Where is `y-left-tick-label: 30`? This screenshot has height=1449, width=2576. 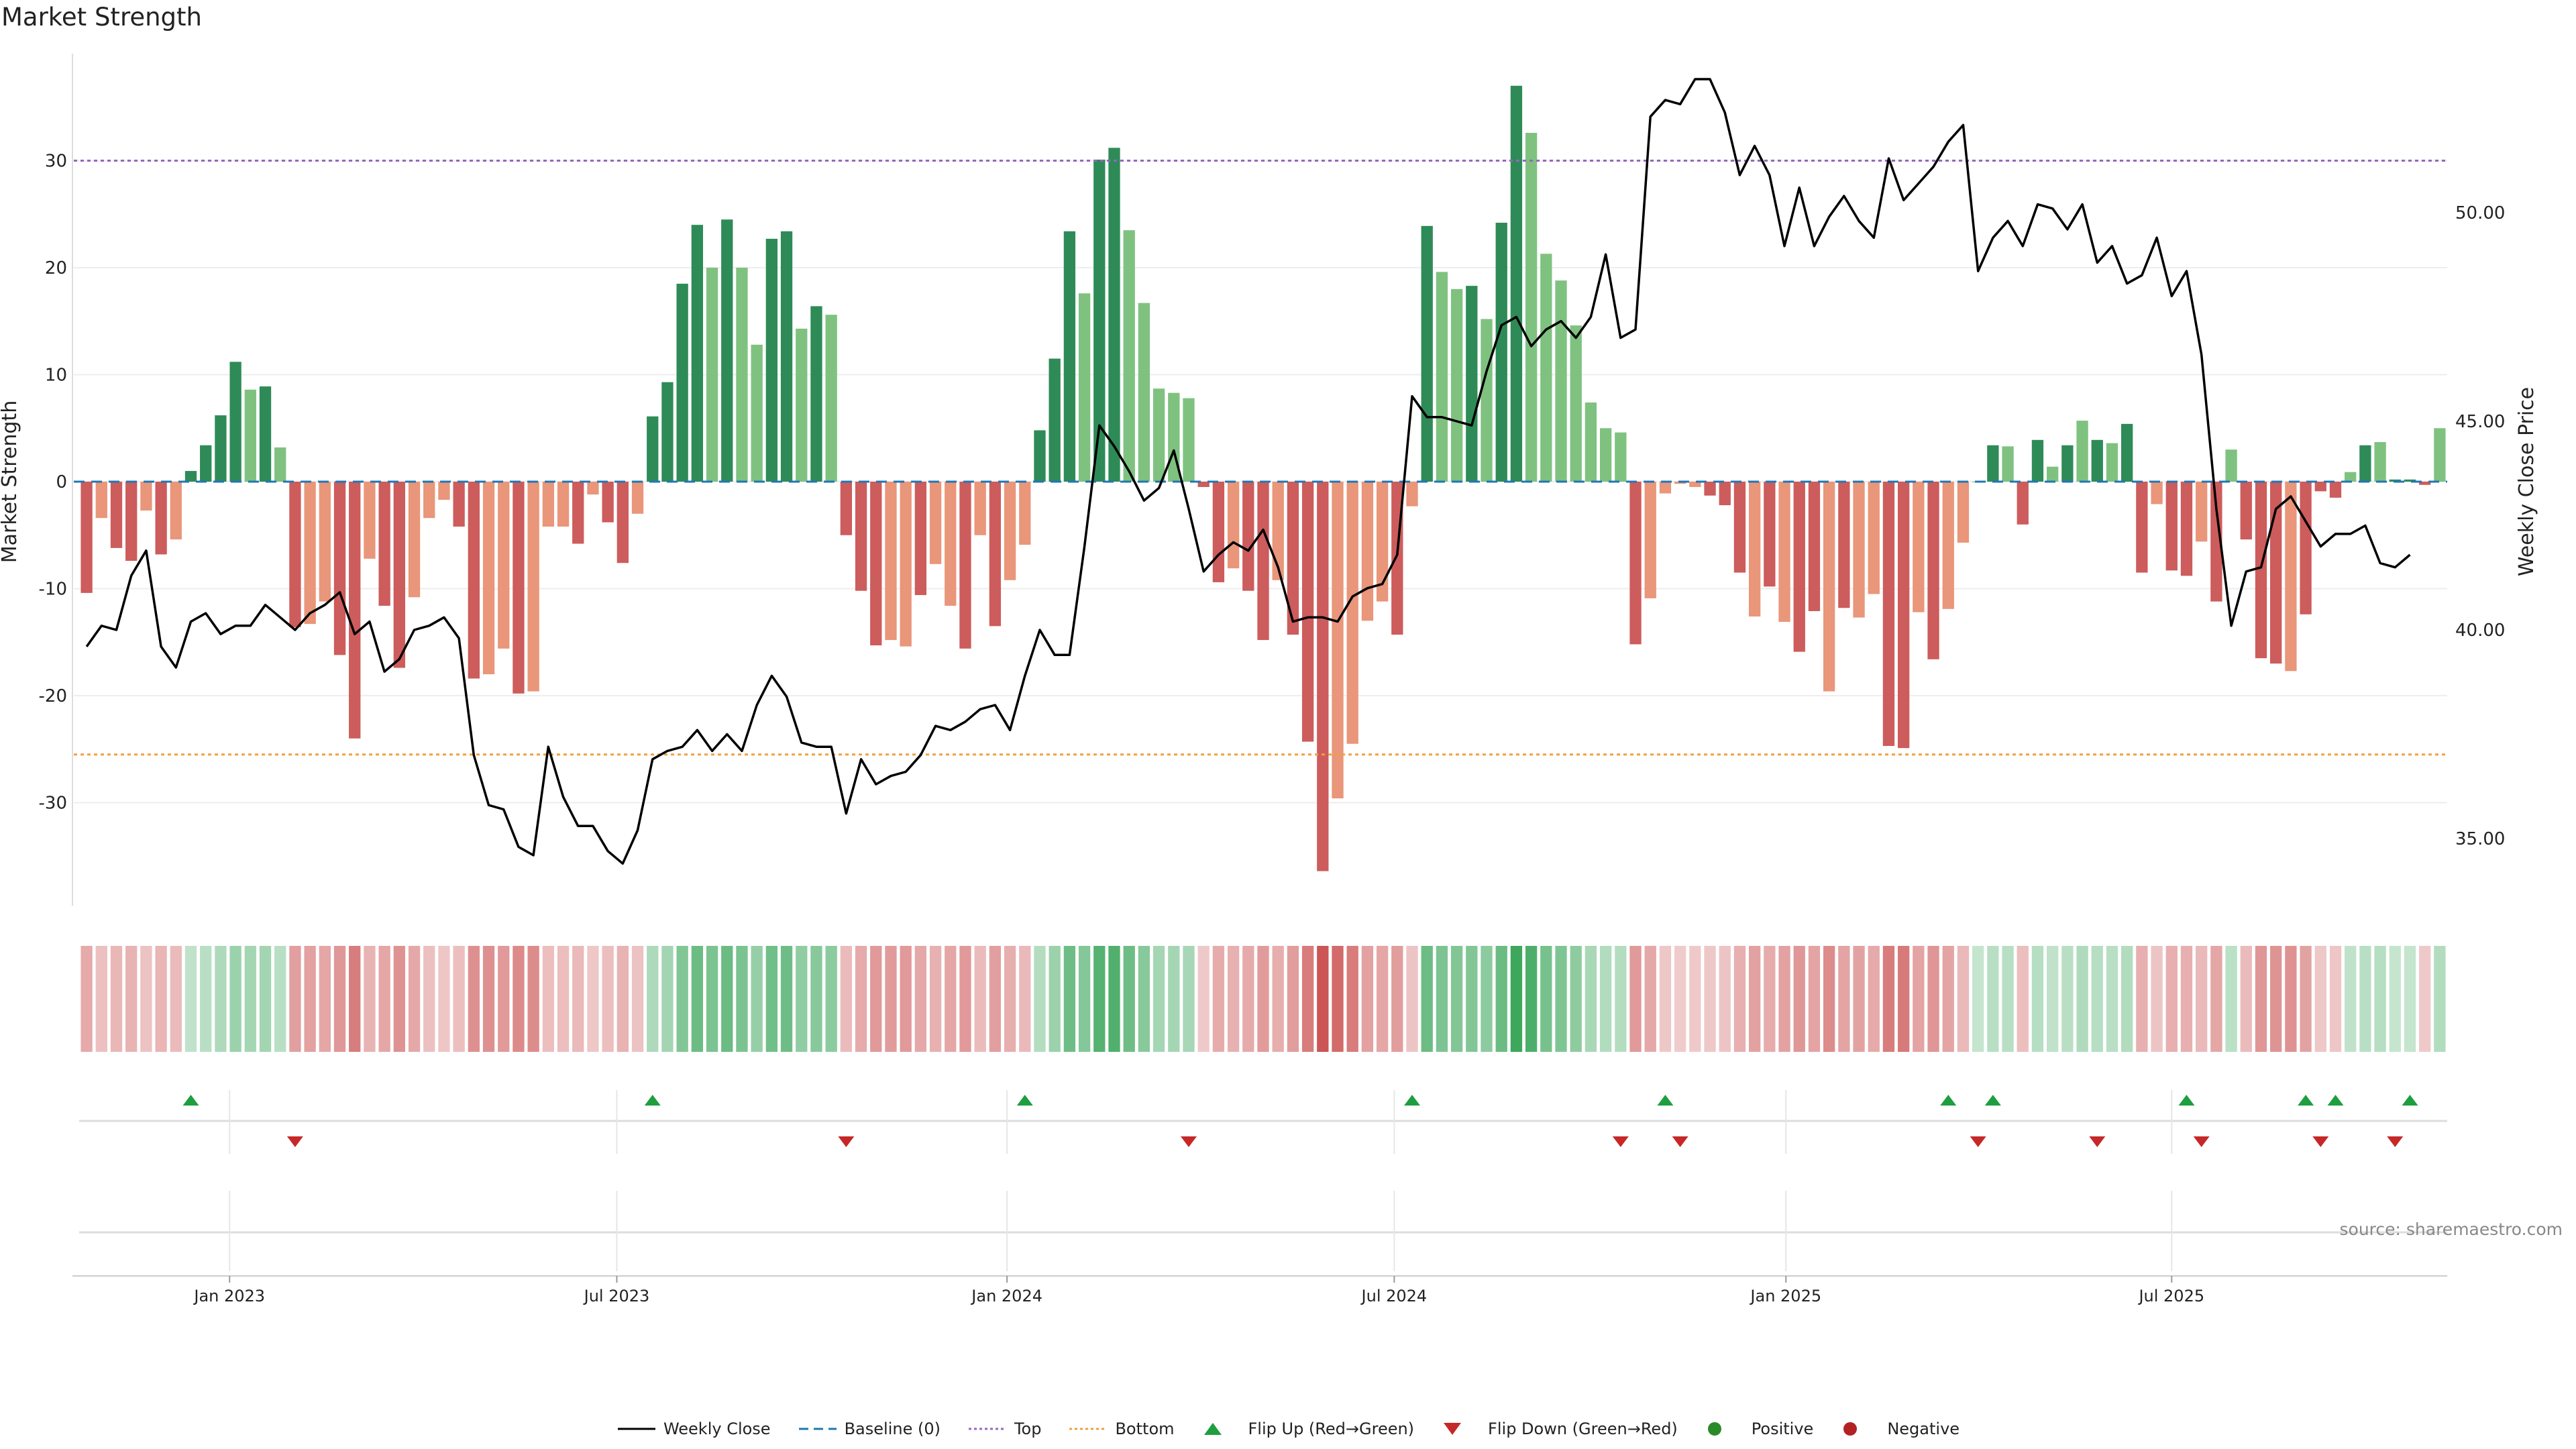 y-left-tick-label: 30 is located at coordinates (56, 162).